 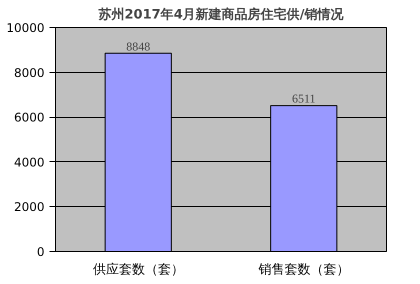 What do you see at coordinates (40, 252) in the screenshot?
I see `y-tick-label: 0` at bounding box center [40, 252].